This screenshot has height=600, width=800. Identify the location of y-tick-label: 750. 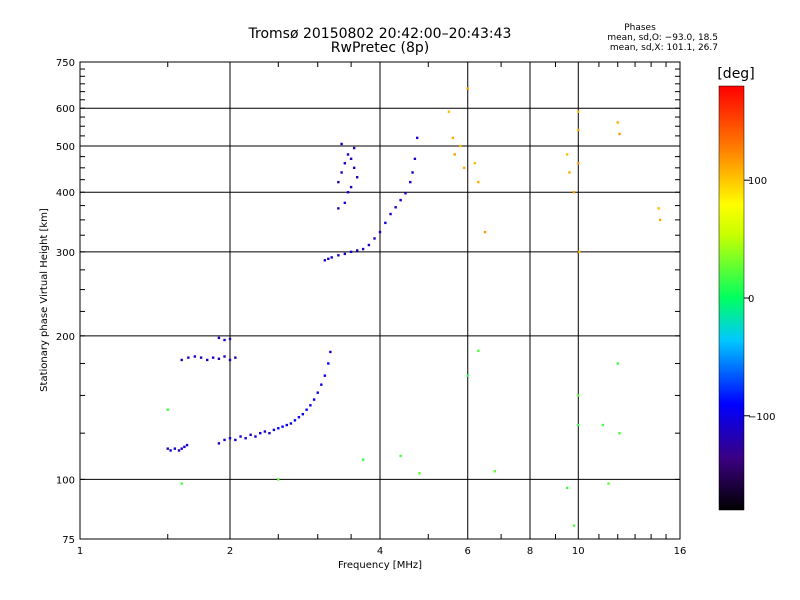
(65, 63).